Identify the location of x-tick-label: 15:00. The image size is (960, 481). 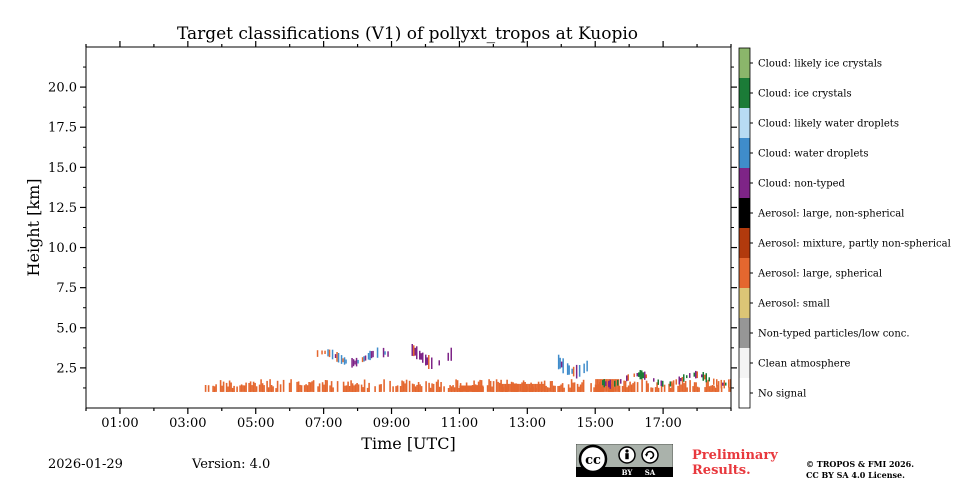
(594, 423).